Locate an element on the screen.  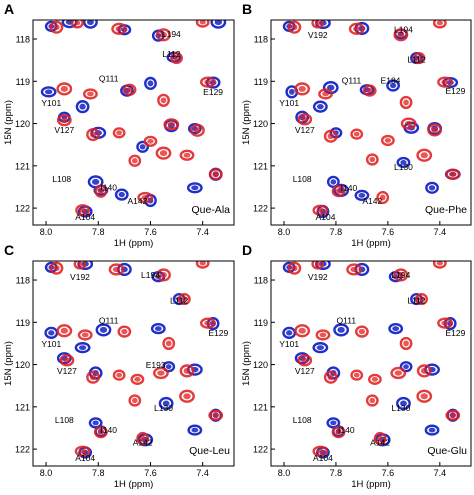
y-tick-label: 119 is located at coordinates (261, 323).